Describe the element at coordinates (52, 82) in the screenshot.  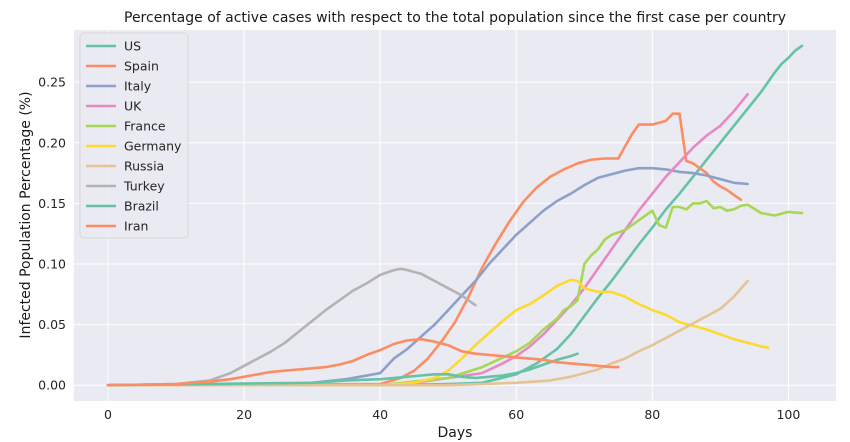
I see `y-tick-label: 0.25` at that location.